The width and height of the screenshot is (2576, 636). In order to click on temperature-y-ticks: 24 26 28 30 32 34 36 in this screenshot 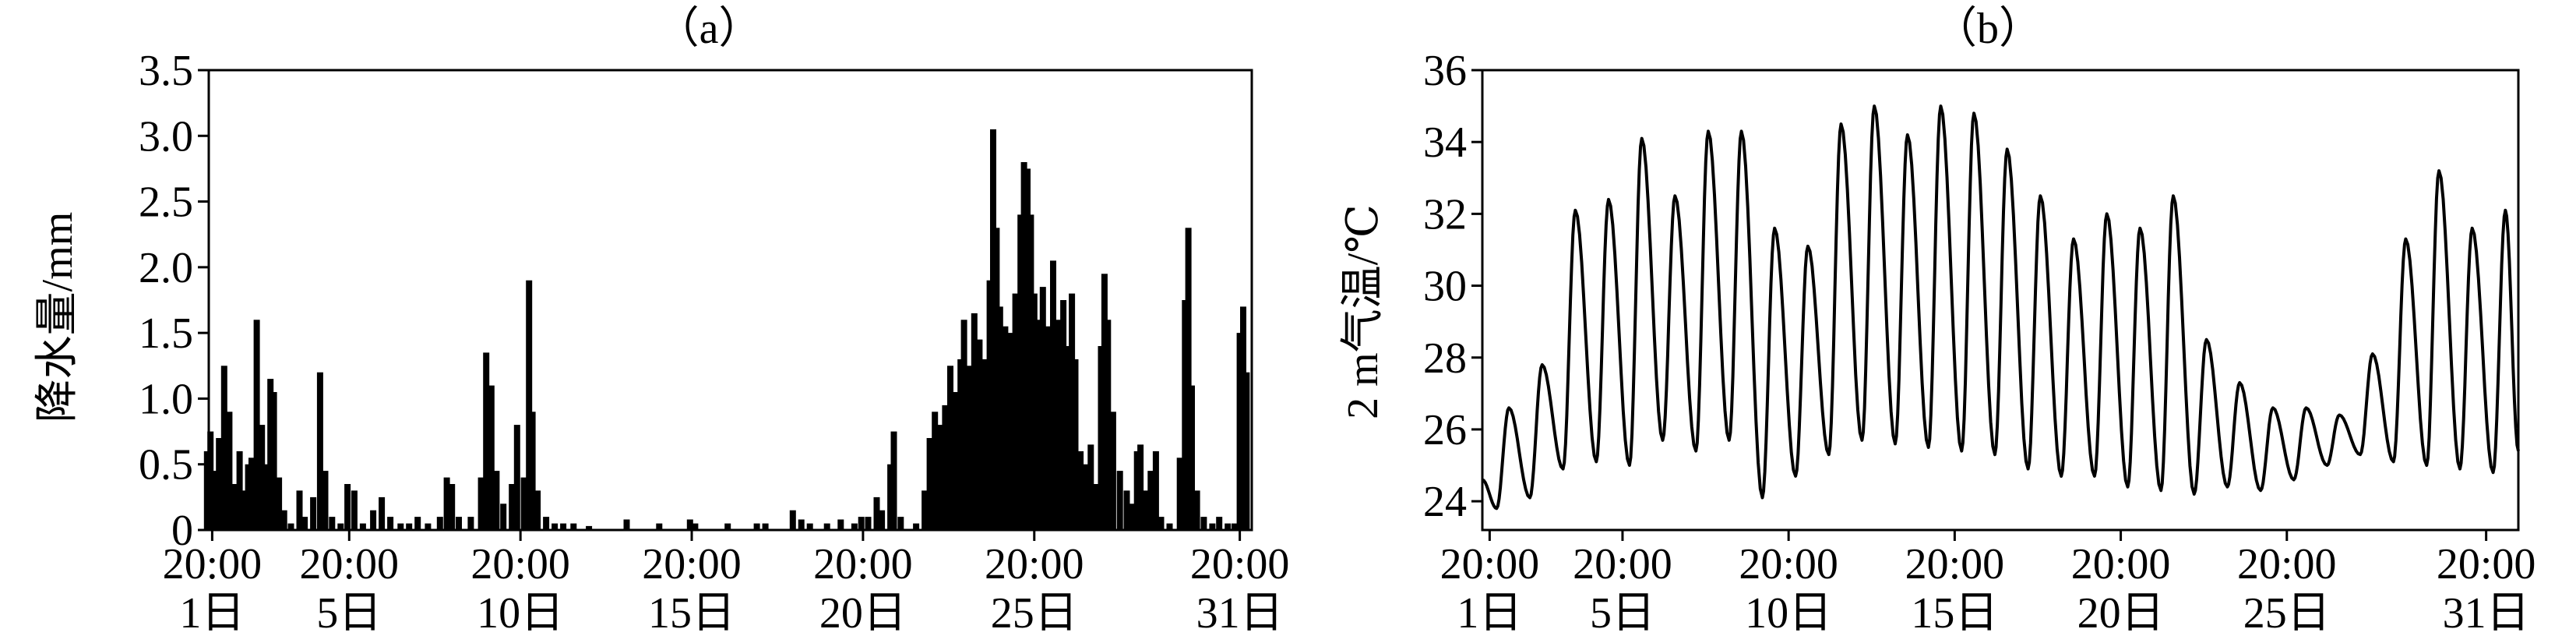, I will do `click(1453, 286)`.